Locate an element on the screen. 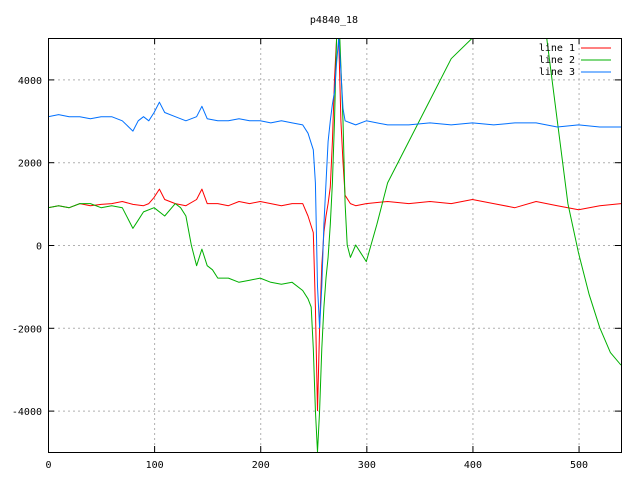 Image resolution: width=640 pixels, height=480 pixels. x-tick-label: 200 is located at coordinates (261, 465).